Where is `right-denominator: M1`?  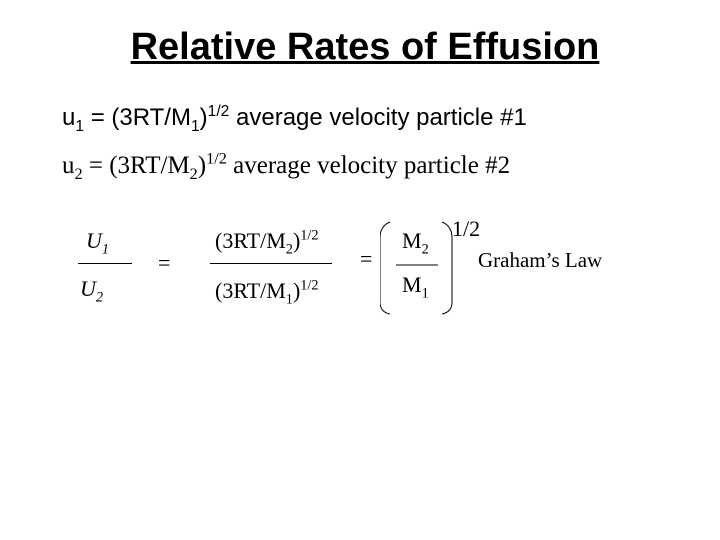
right-denominator: M1 is located at coordinates (415, 287).